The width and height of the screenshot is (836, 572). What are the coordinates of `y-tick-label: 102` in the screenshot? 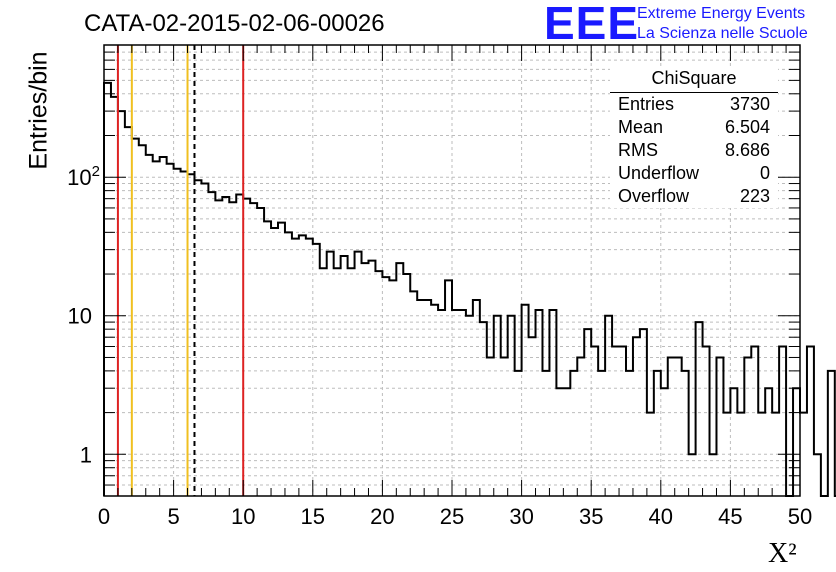 It's located at (83, 176).